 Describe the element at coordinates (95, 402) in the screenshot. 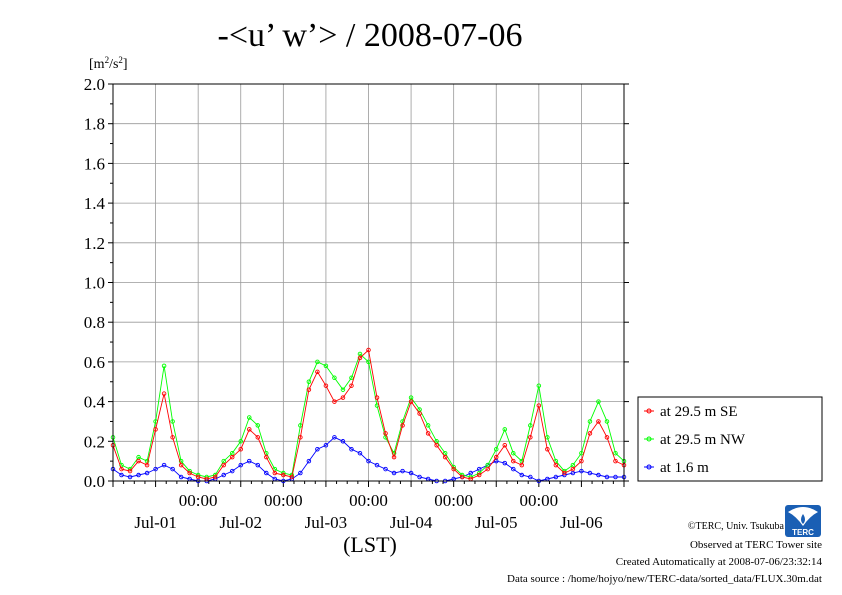

I see `y-tick-label: 0.4` at that location.